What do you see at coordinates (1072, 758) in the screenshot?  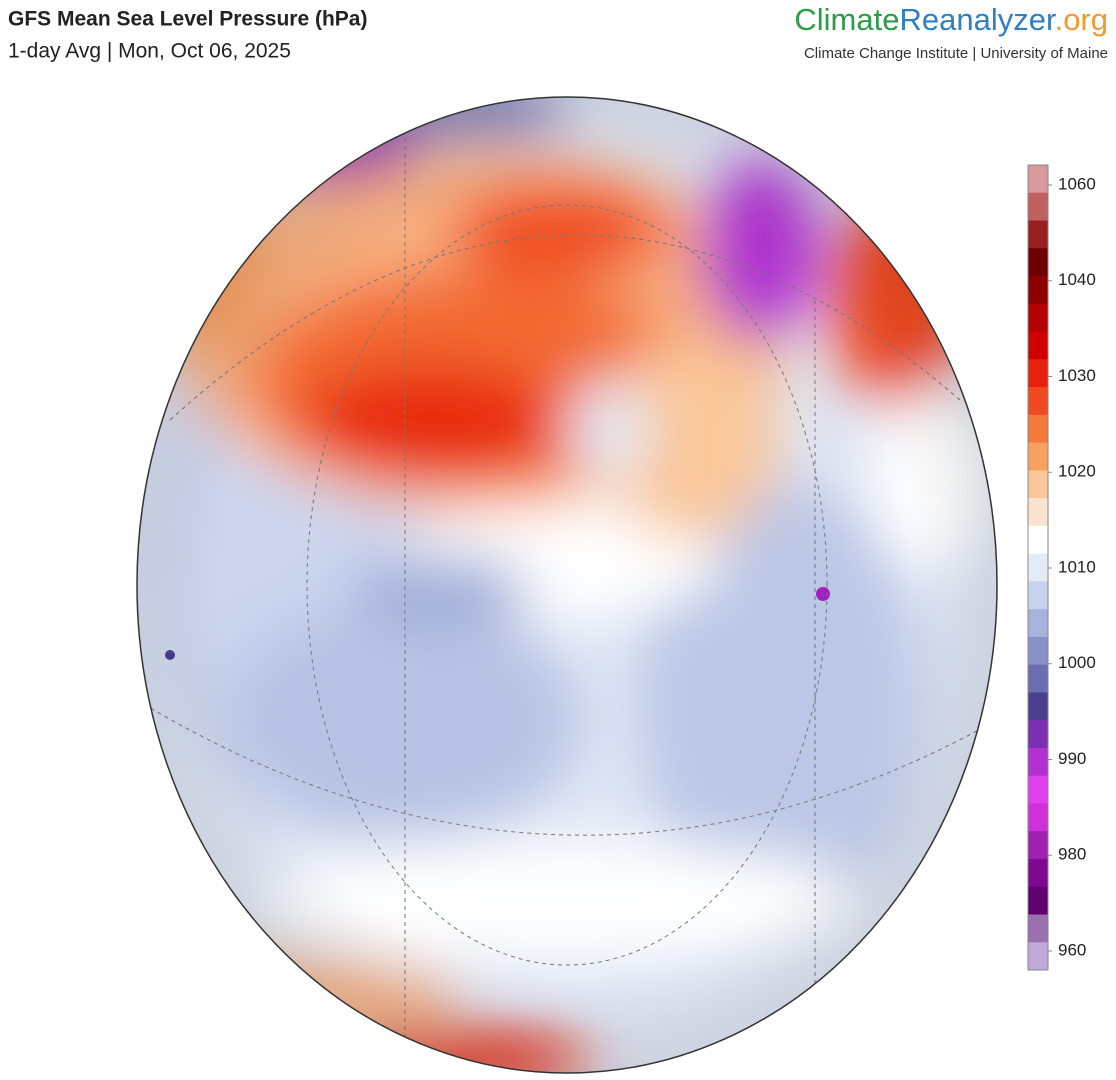 I see `colorbar-tick-label: 990` at bounding box center [1072, 758].